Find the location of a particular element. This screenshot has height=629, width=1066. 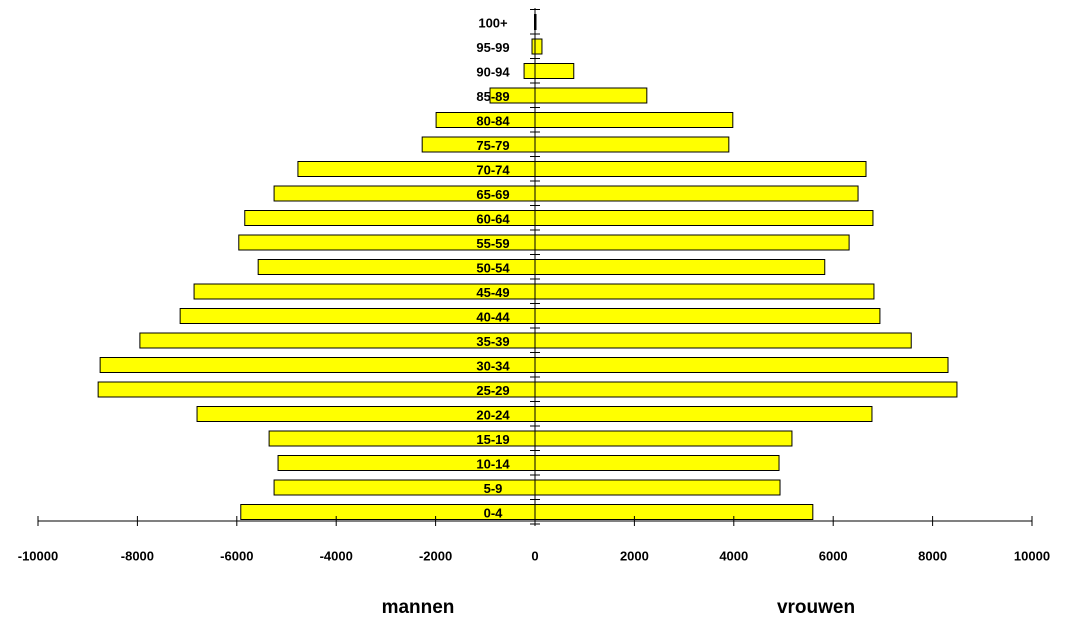

x-tick-label: -4000 is located at coordinates (336, 555).